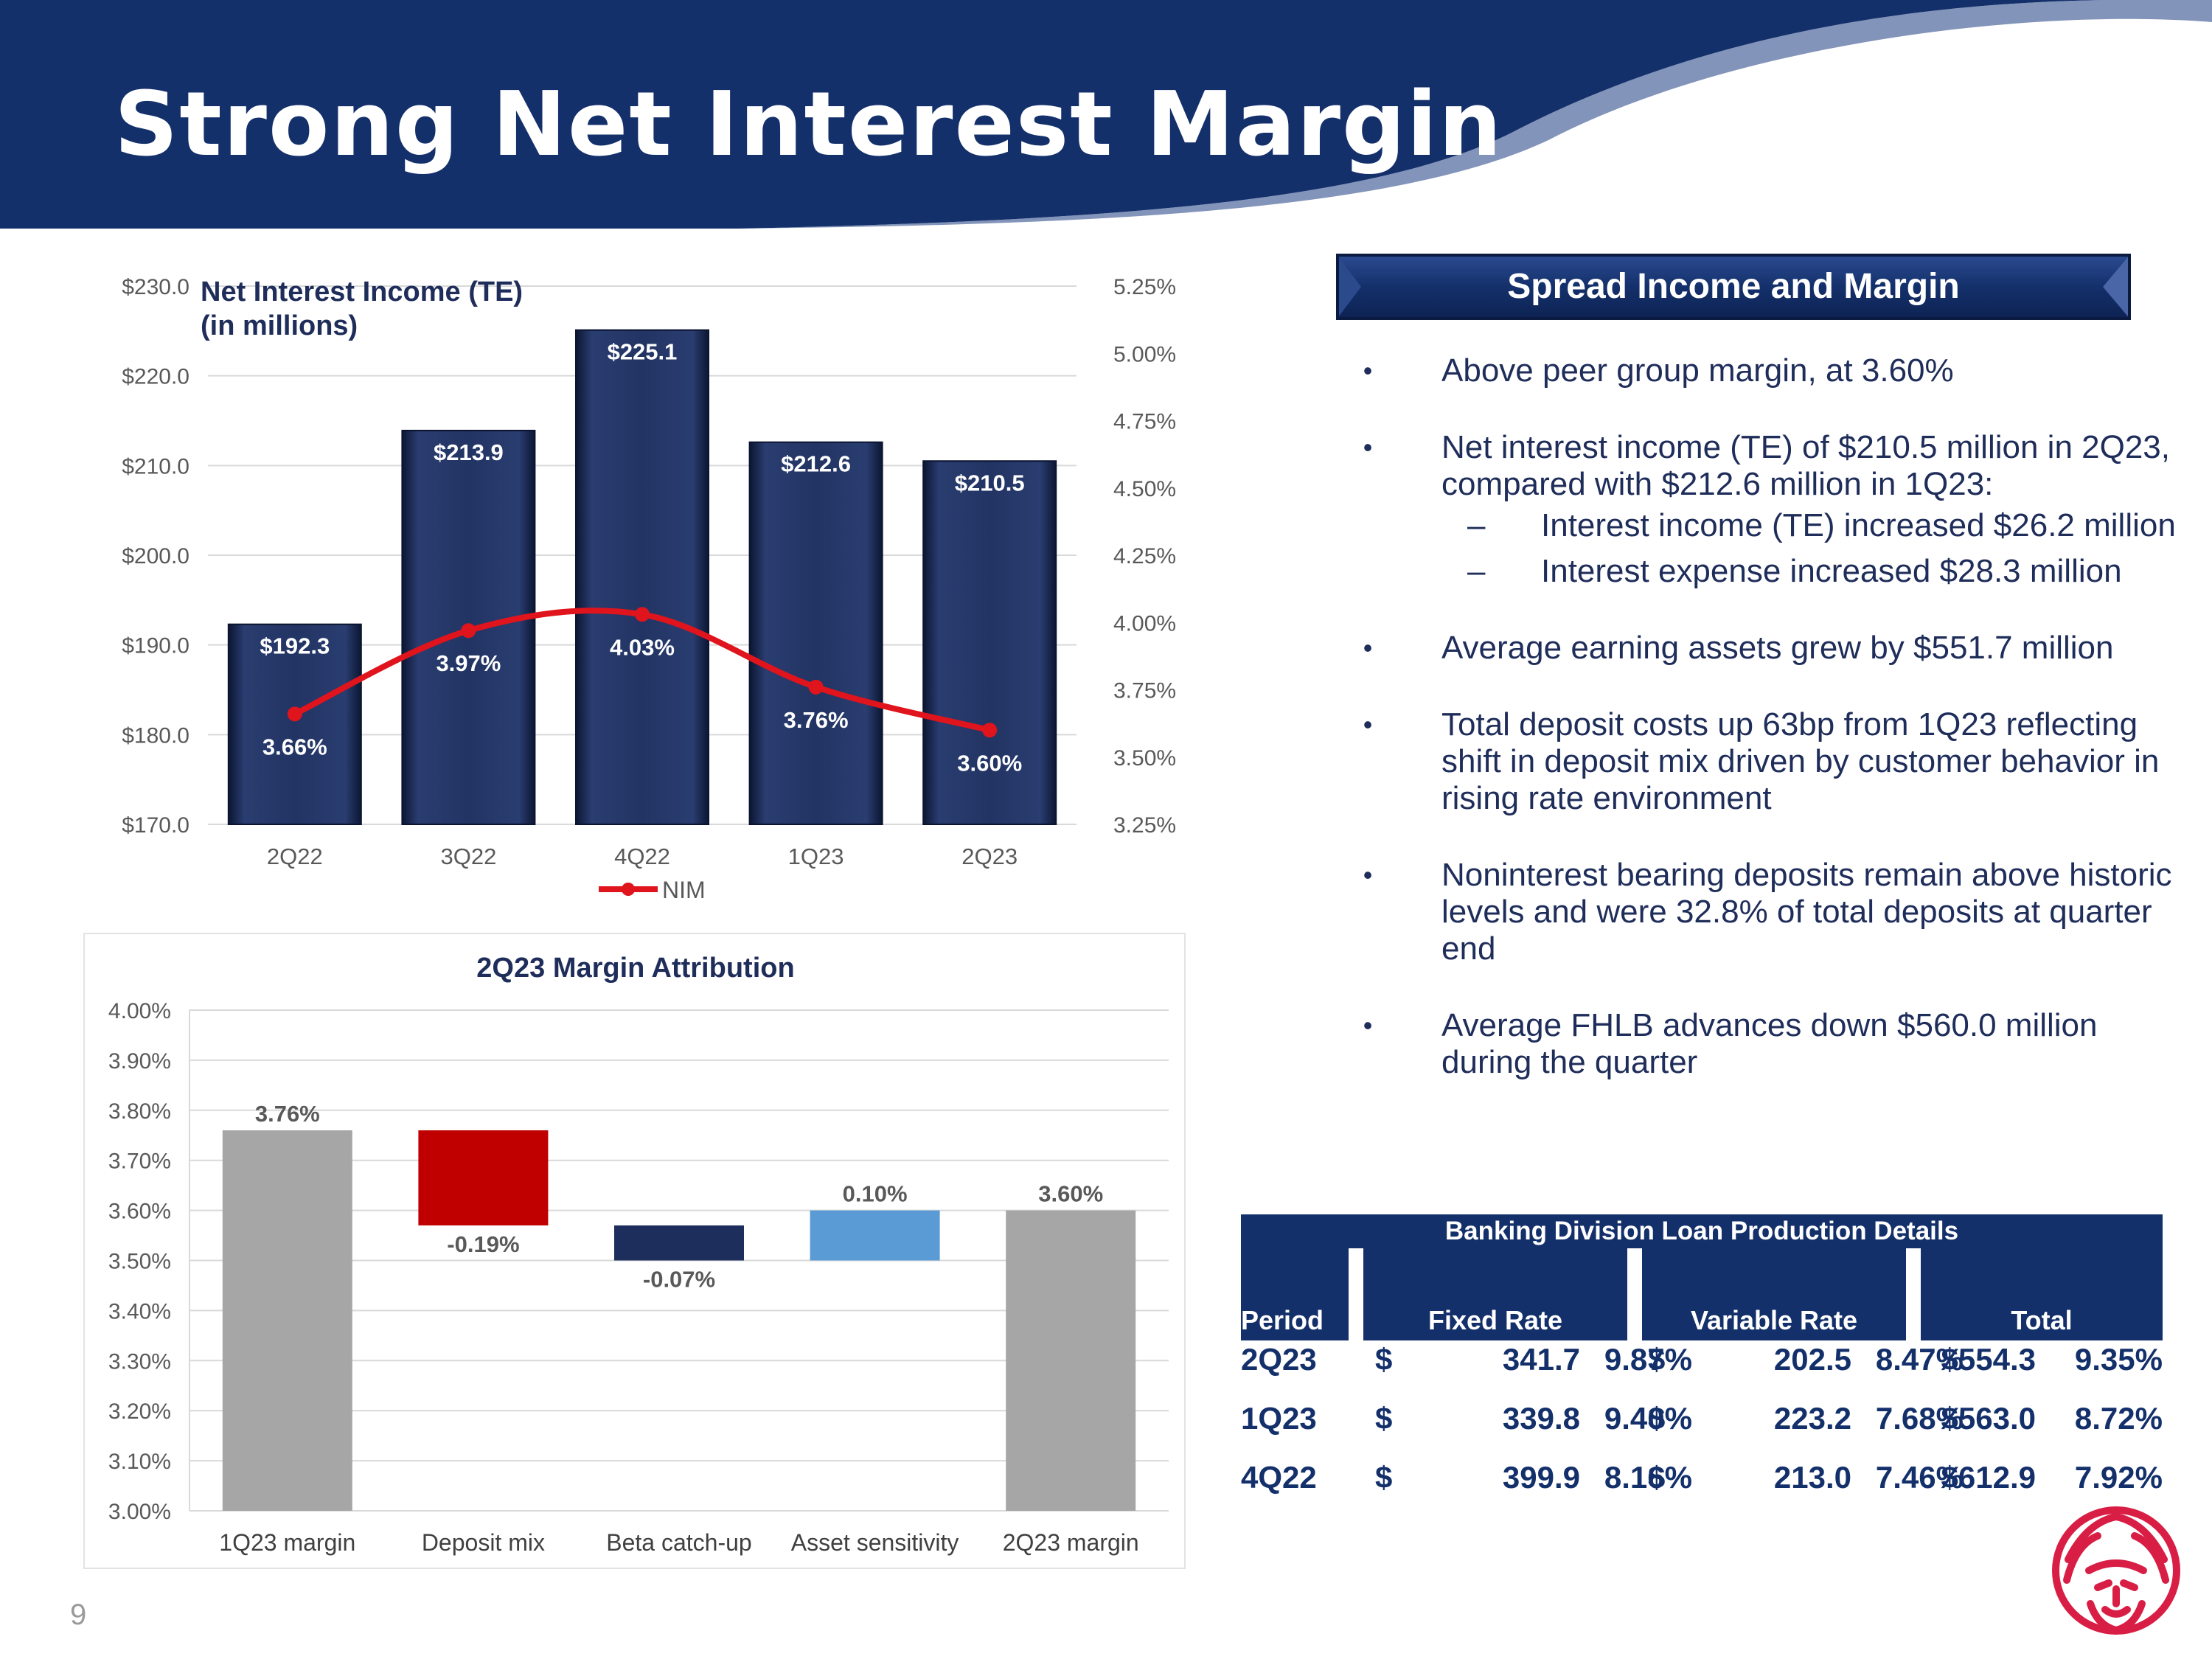 This screenshot has height=1659, width=2212. What do you see at coordinates (1541, 1359) in the screenshot?
I see `table-cell-fixed-amt: 341.7` at bounding box center [1541, 1359].